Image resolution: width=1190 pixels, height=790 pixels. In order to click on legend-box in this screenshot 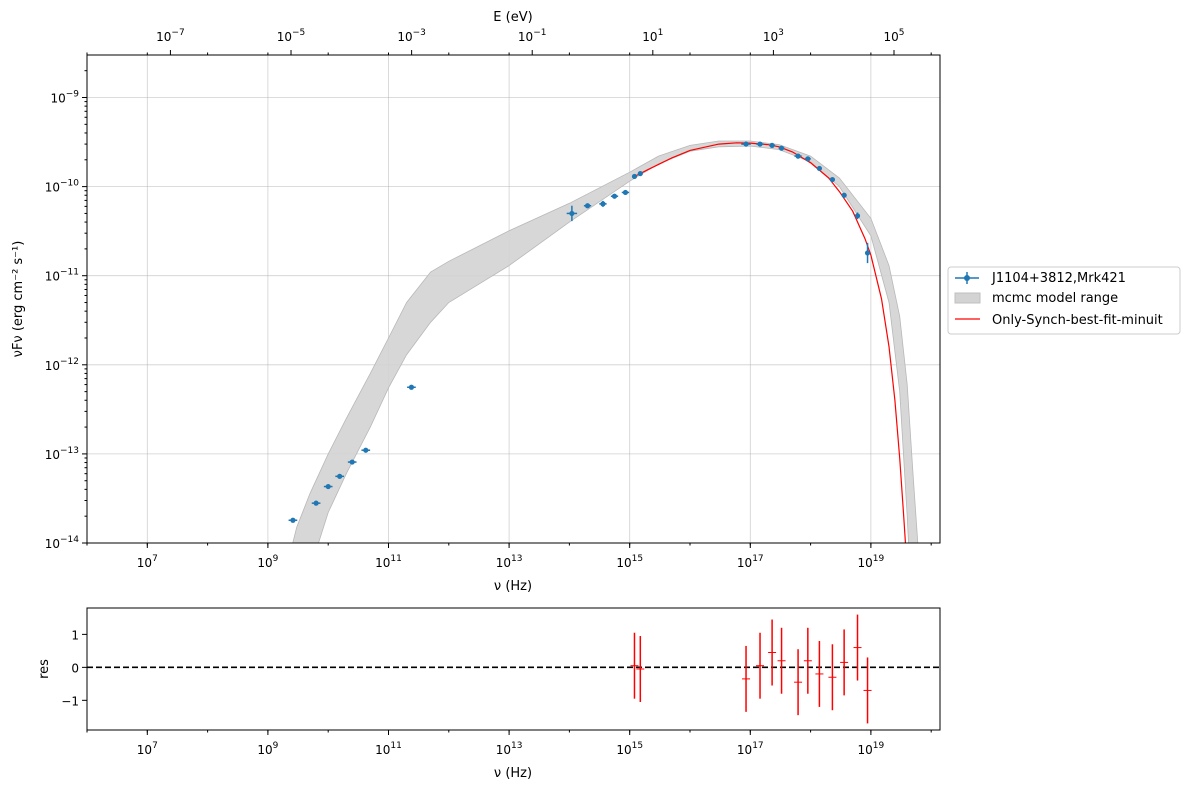, I will do `click(1064, 300)`.